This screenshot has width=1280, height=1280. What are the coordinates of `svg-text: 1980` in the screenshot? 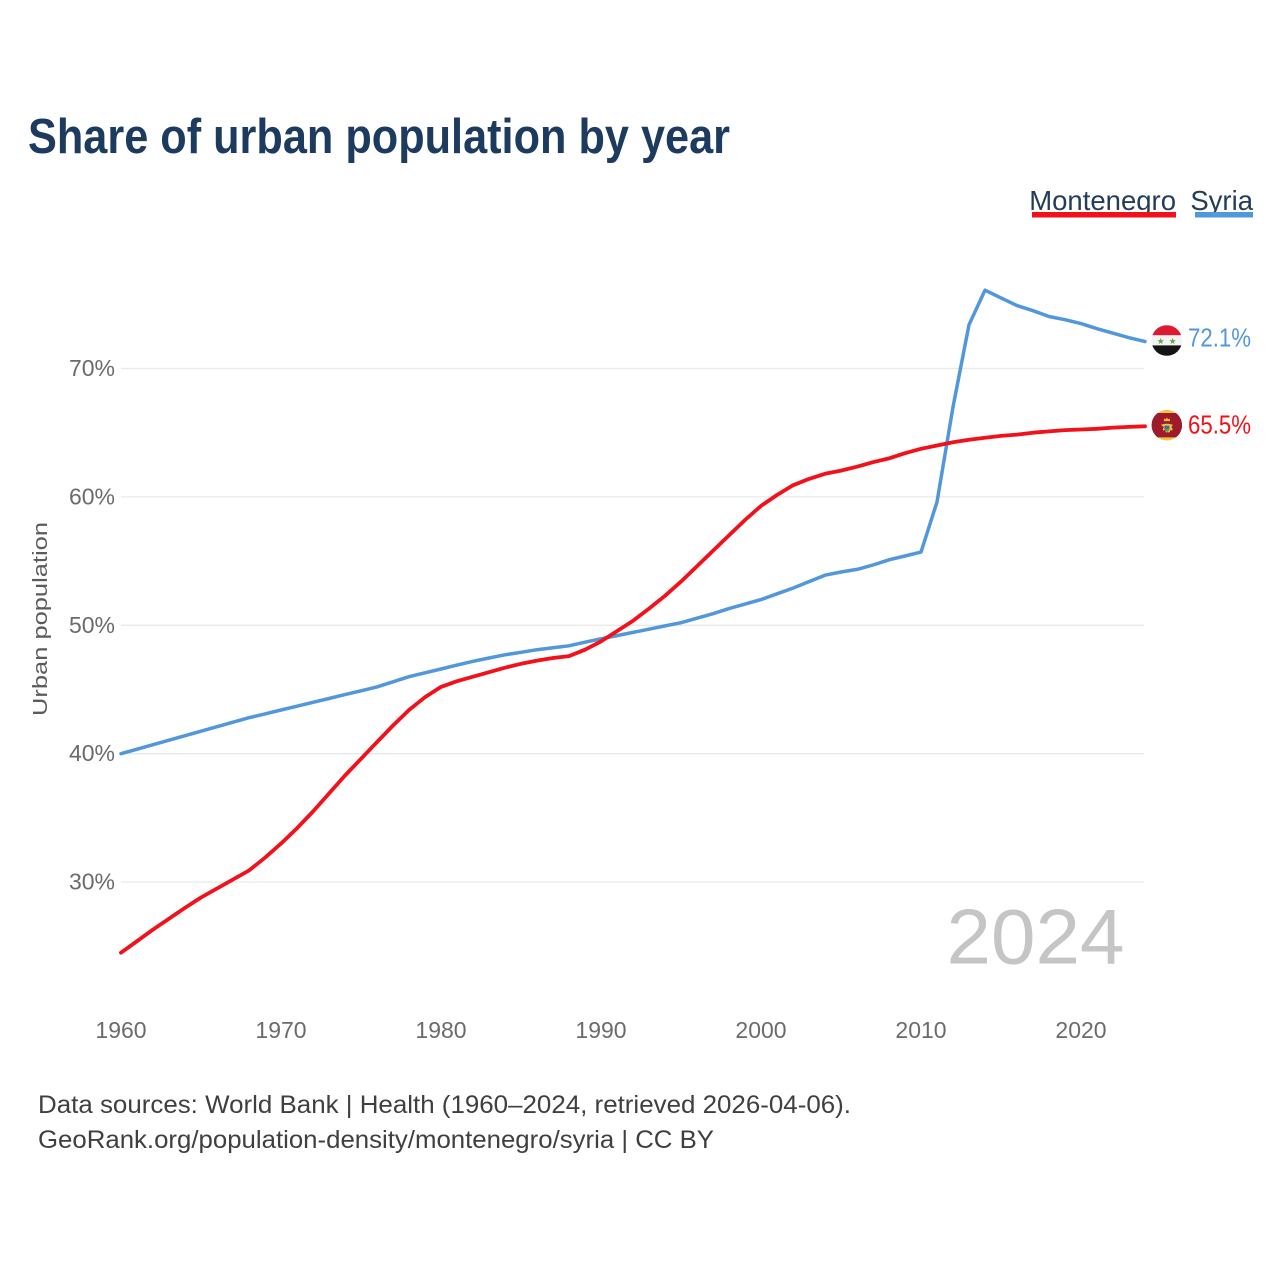 It's located at (440, 1030).